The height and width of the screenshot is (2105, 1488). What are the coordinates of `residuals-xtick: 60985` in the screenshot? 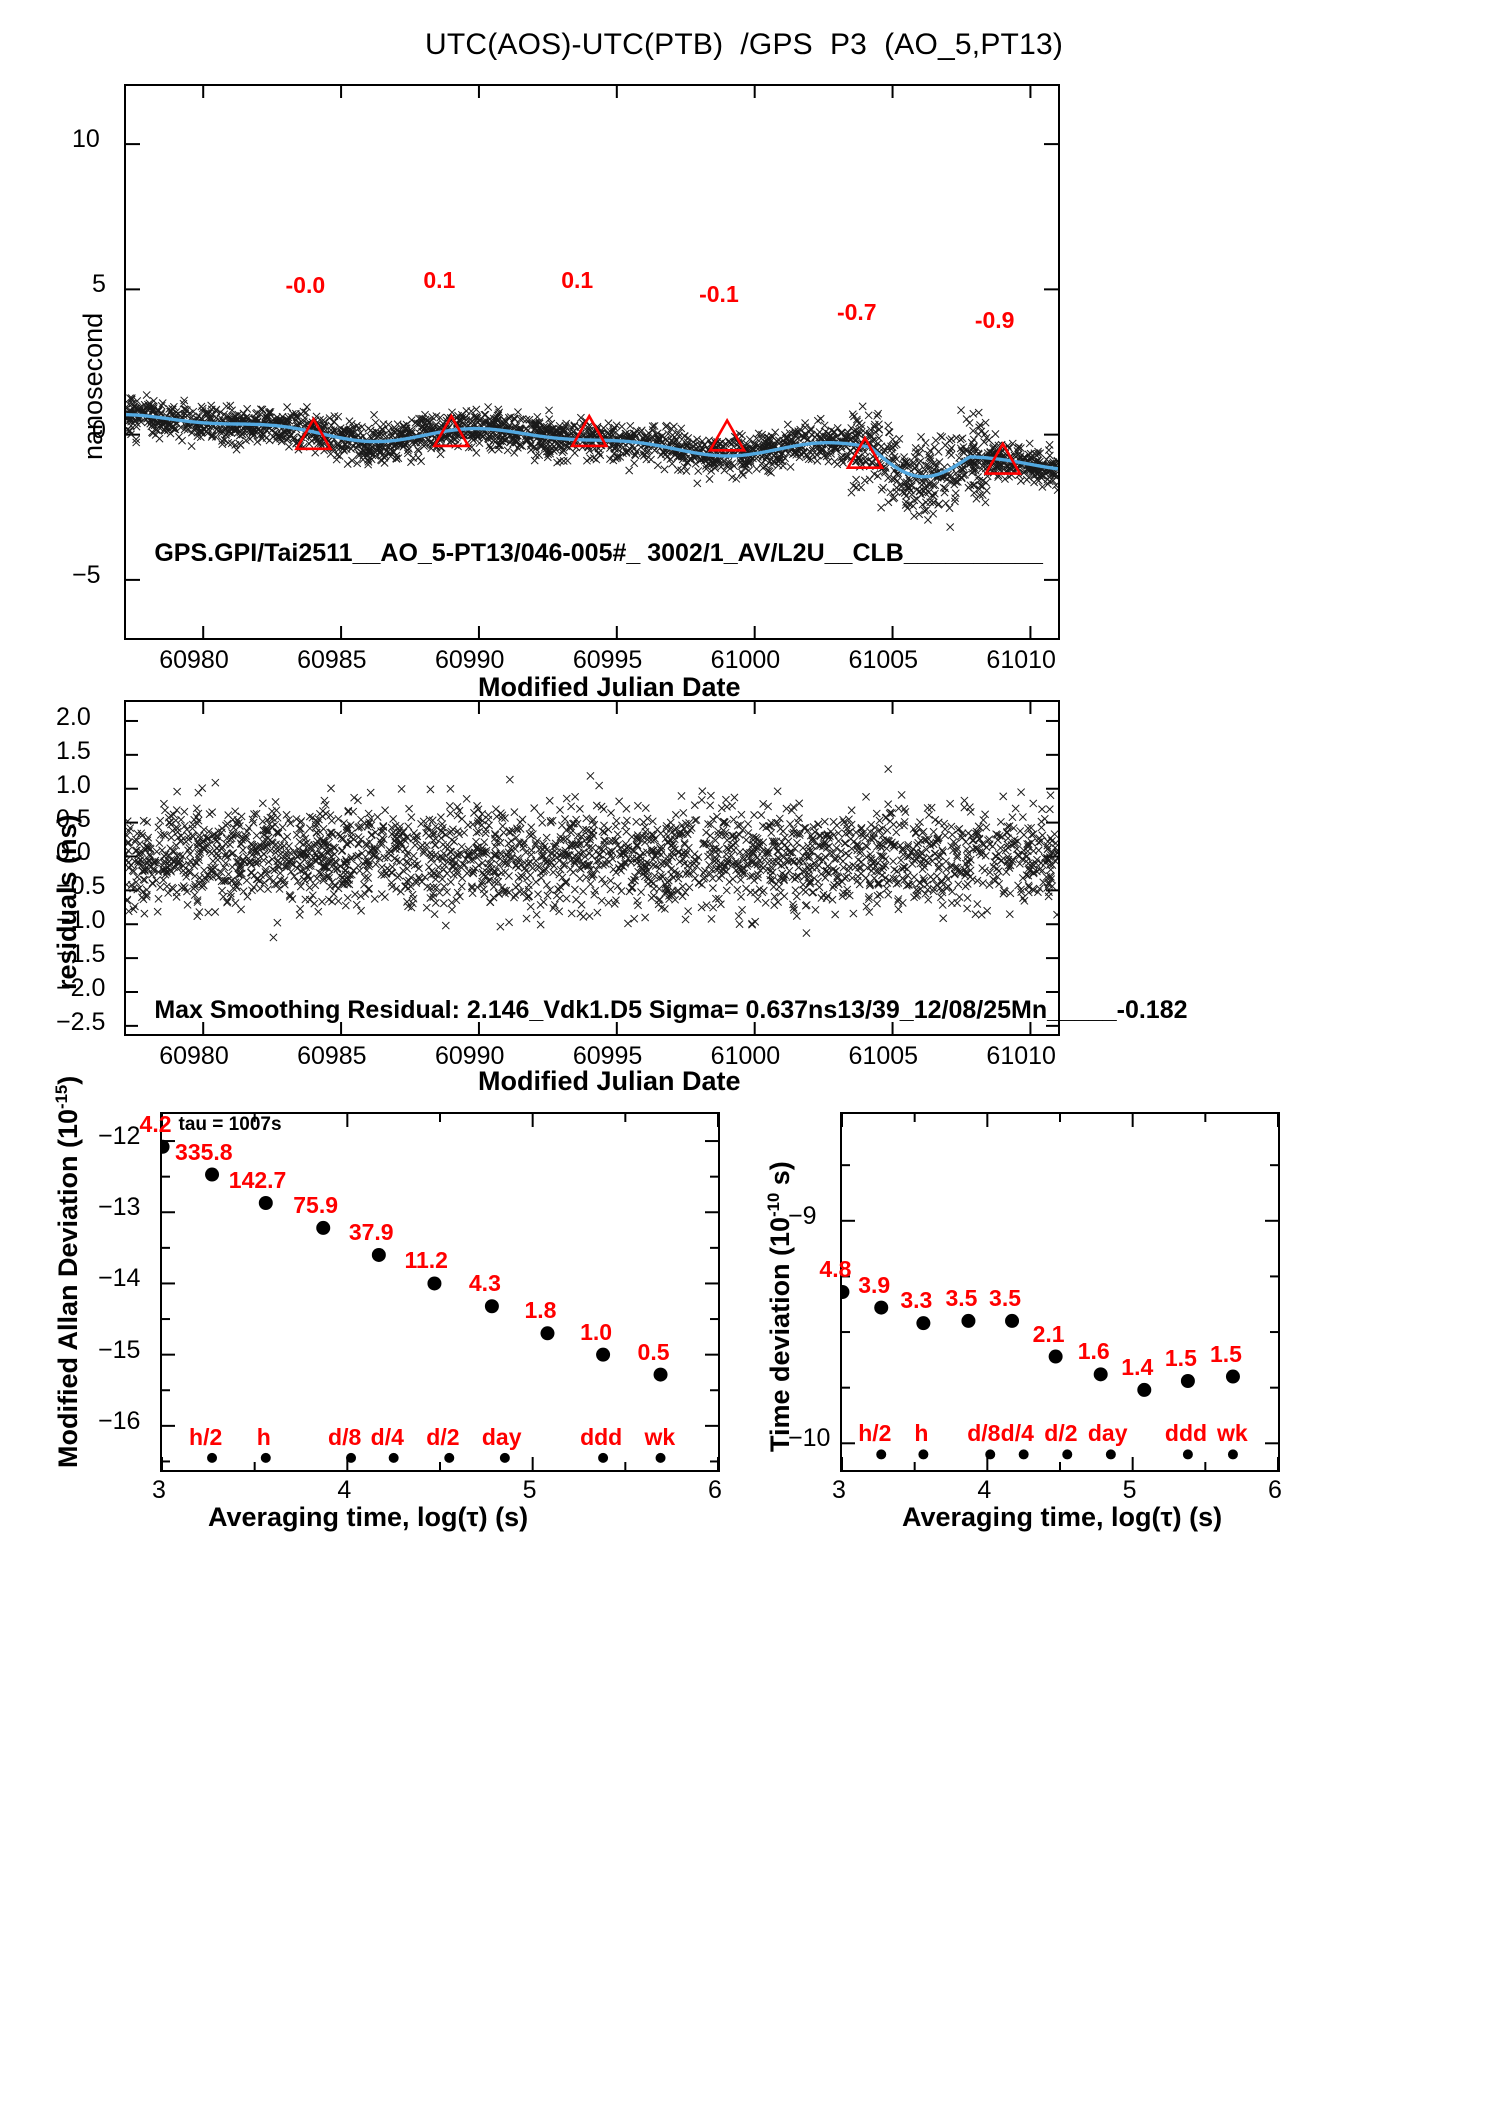 It's located at (332, 1056).